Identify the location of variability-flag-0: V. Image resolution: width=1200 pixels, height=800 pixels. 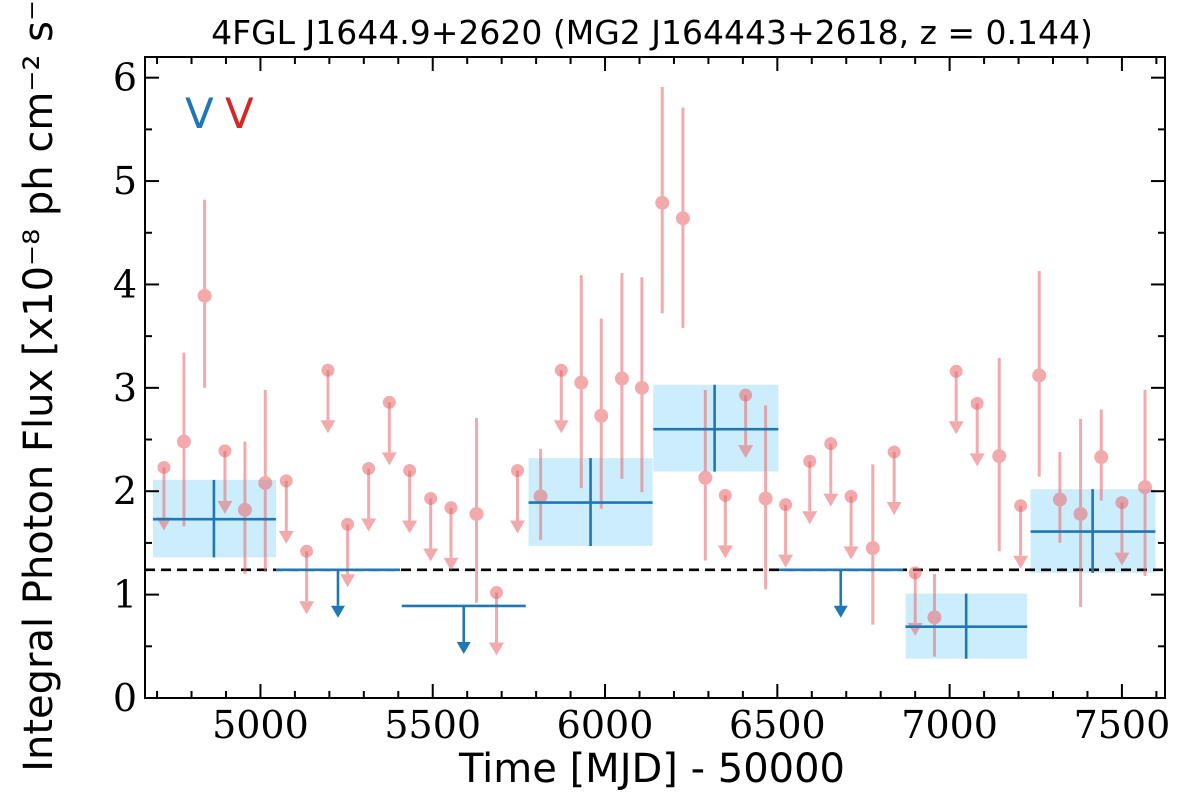
(199, 113).